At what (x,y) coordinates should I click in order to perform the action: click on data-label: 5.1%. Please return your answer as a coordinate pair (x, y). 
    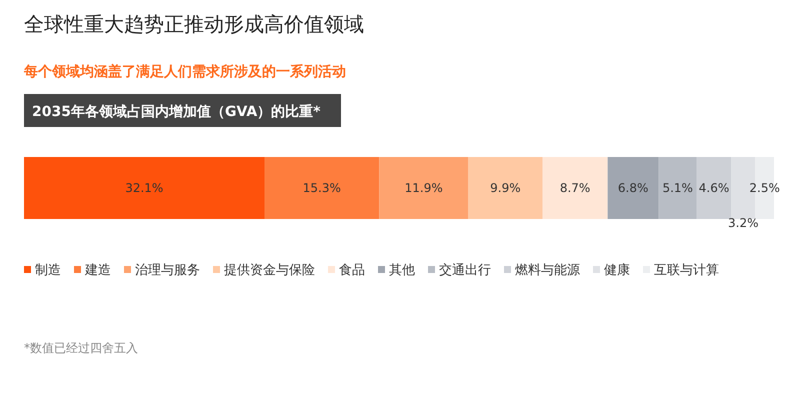
    Looking at the image, I should click on (677, 188).